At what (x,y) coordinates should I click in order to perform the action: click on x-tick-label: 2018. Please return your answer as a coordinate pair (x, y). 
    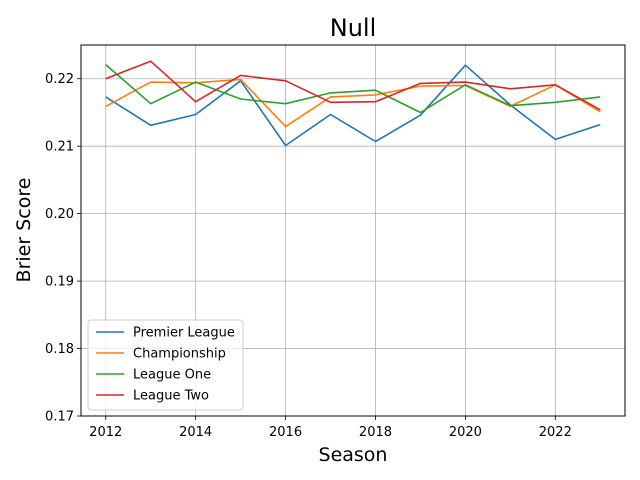
    Looking at the image, I should click on (375, 432).